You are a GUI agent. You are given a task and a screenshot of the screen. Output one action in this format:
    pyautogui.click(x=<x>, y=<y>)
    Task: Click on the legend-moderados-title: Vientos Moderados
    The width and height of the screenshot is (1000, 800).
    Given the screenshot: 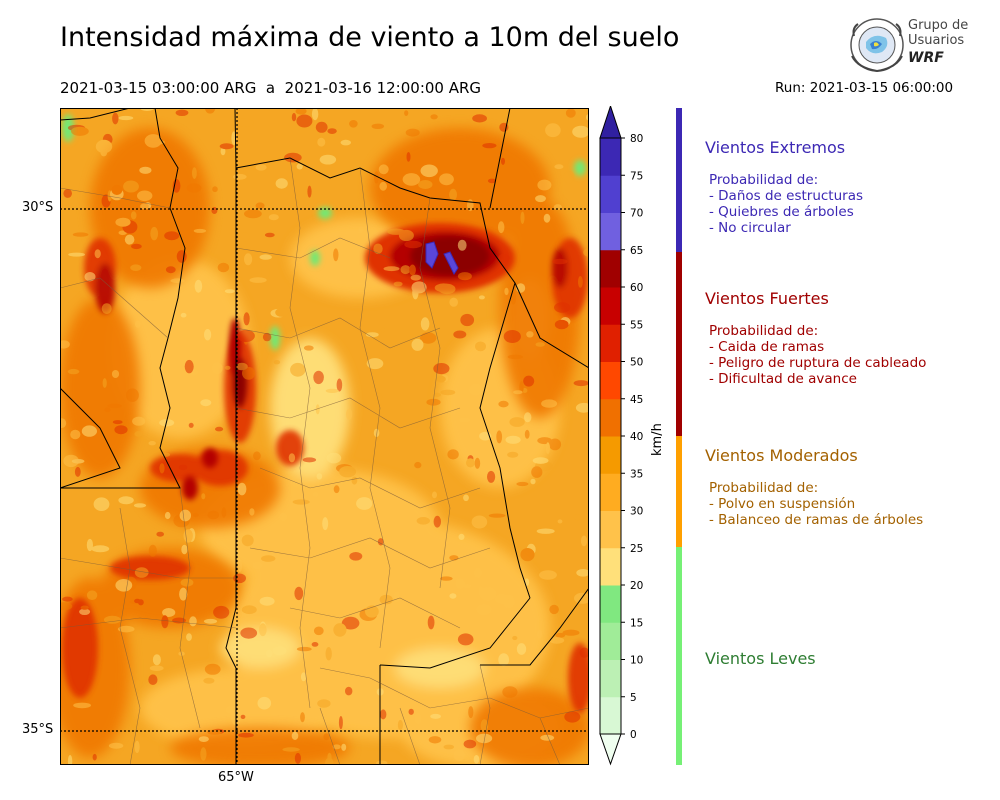 What is the action you would take?
    pyautogui.click(x=781, y=455)
    